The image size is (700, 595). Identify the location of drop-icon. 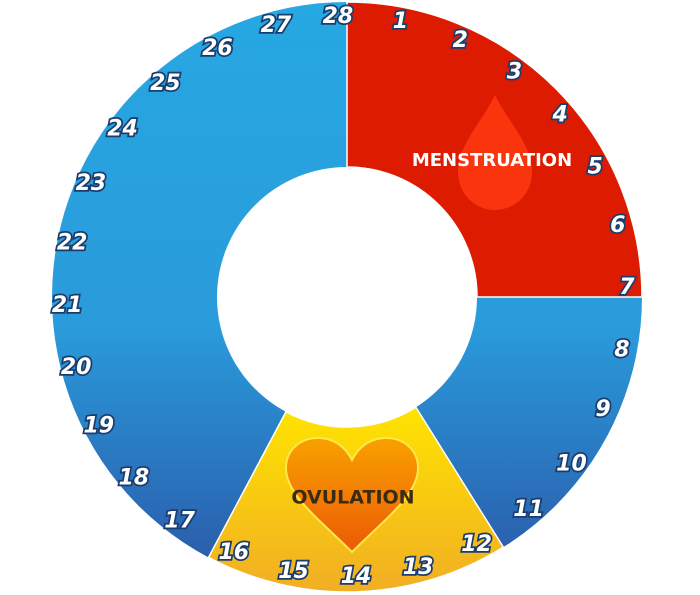
(495, 152).